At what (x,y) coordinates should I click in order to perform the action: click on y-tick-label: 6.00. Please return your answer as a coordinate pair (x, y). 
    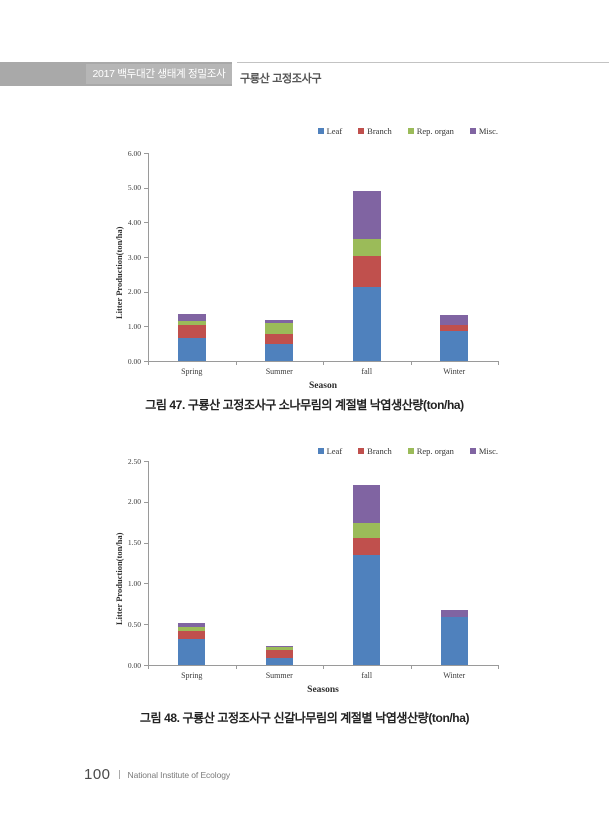
    Looking at the image, I should click on (134, 153).